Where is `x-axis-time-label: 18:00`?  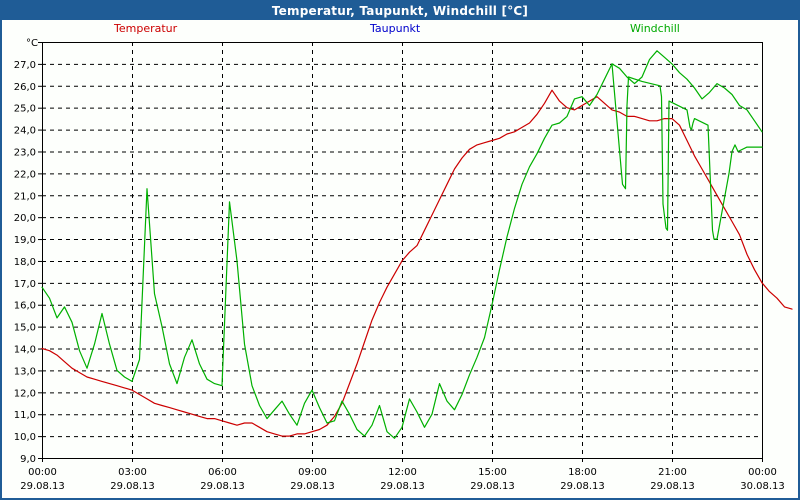
x-axis-time-label: 18:00 is located at coordinates (582, 472).